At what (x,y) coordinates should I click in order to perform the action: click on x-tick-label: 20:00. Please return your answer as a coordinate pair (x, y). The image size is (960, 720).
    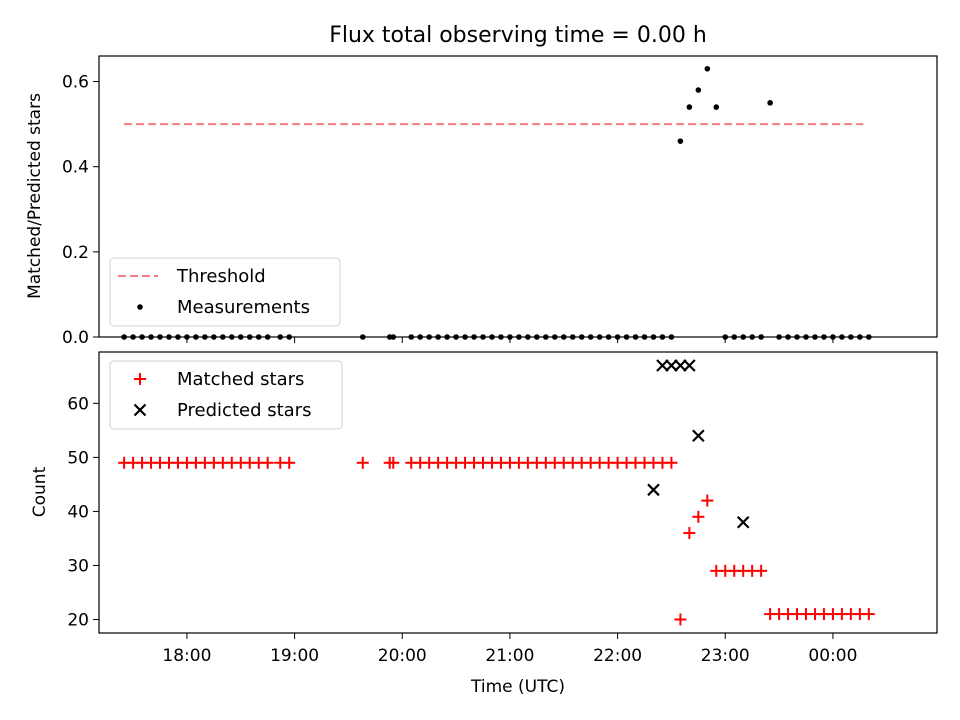
    Looking at the image, I should click on (402, 656).